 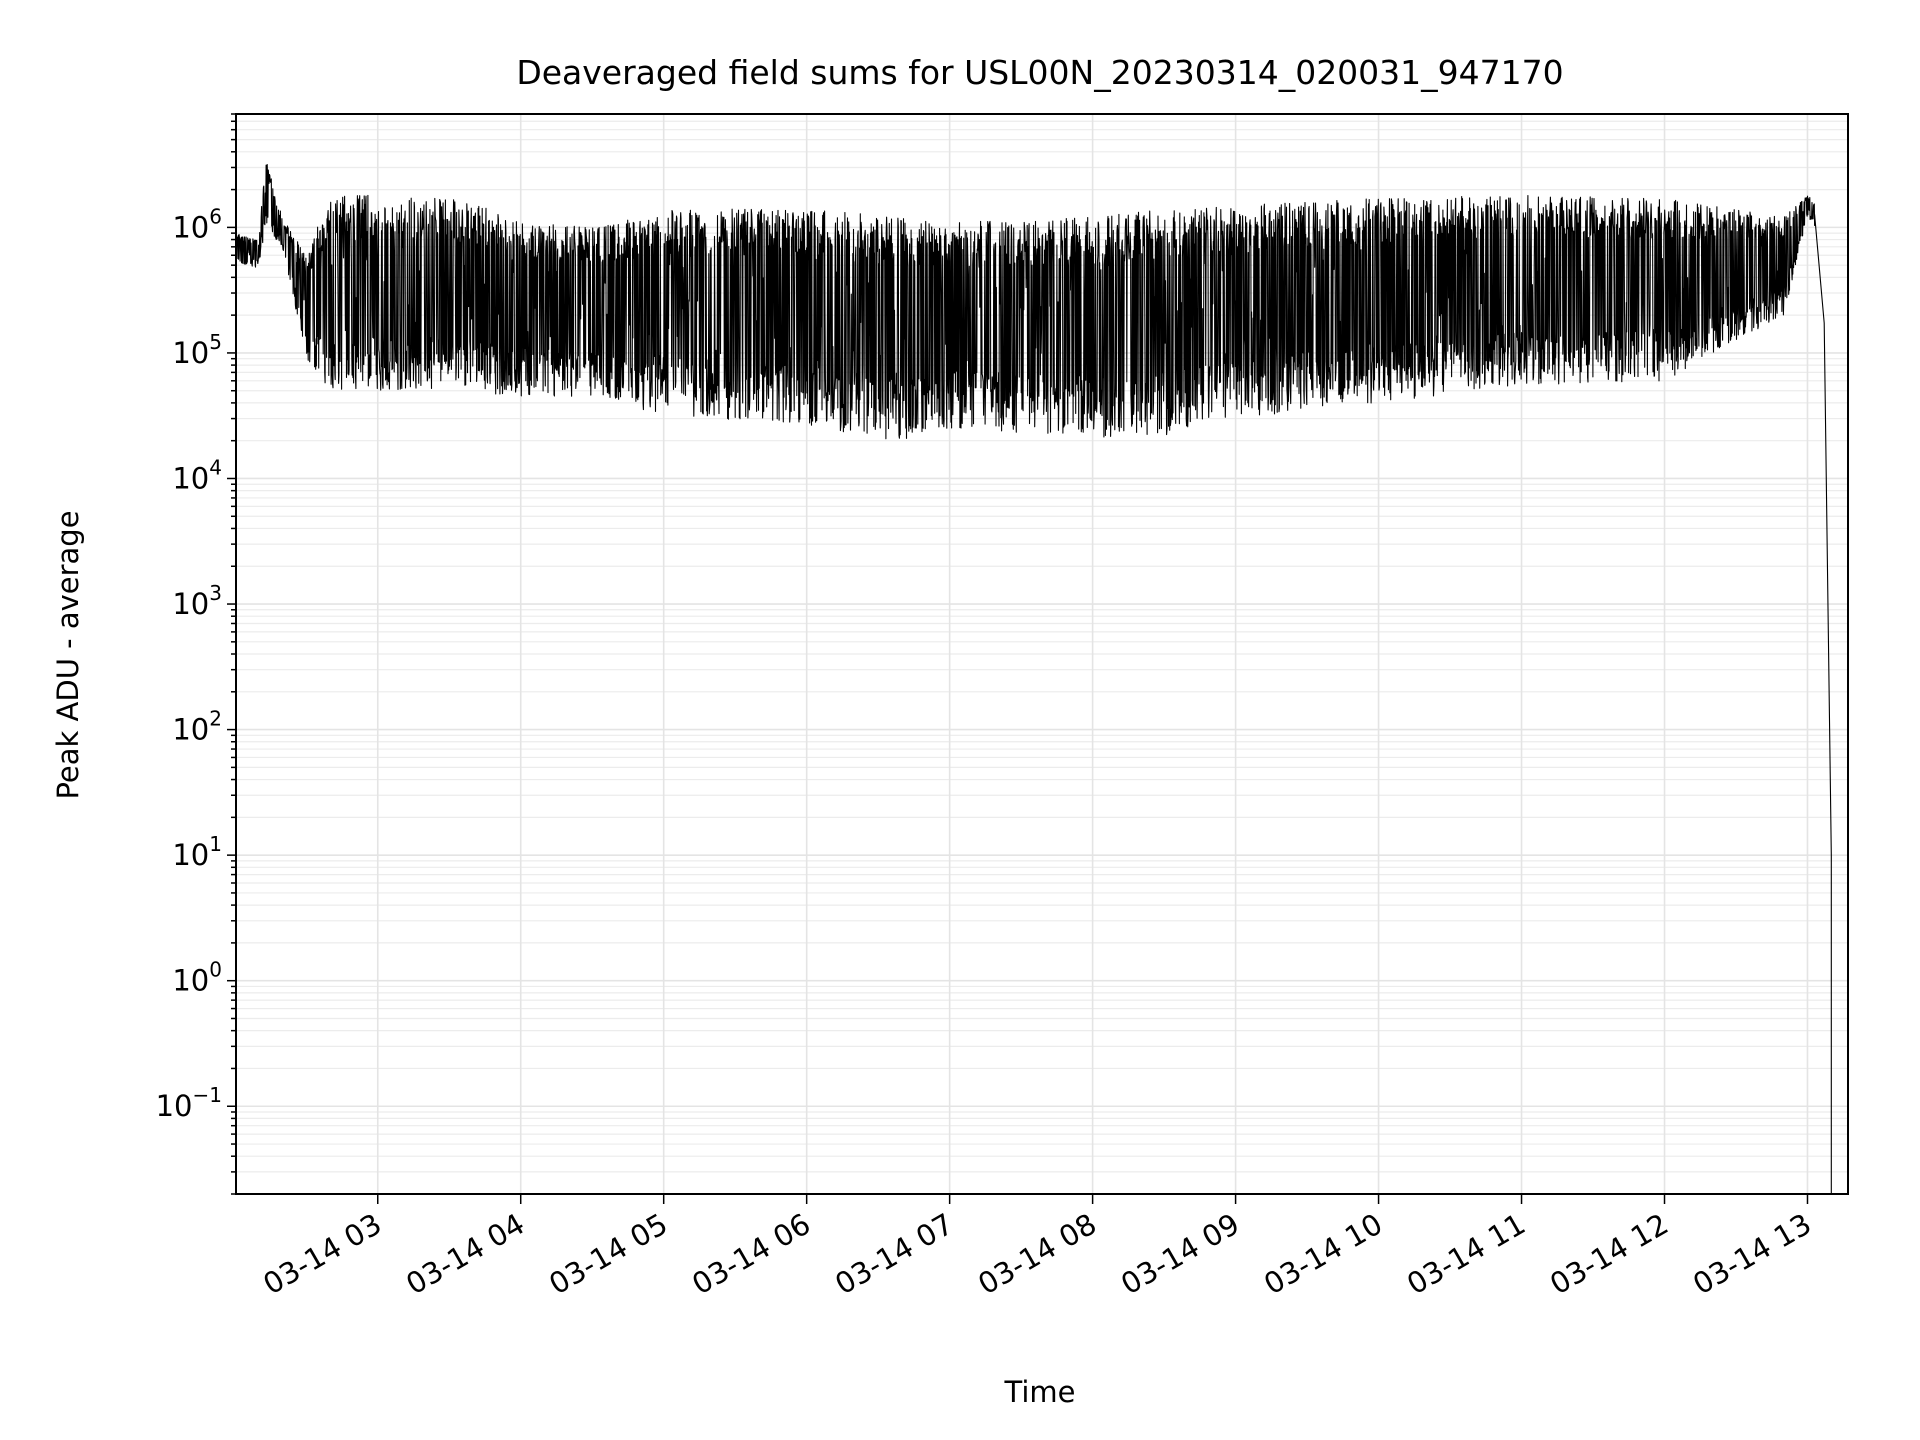 I want to click on x-tick-label: 03-14 12, so click(x=1609, y=1254).